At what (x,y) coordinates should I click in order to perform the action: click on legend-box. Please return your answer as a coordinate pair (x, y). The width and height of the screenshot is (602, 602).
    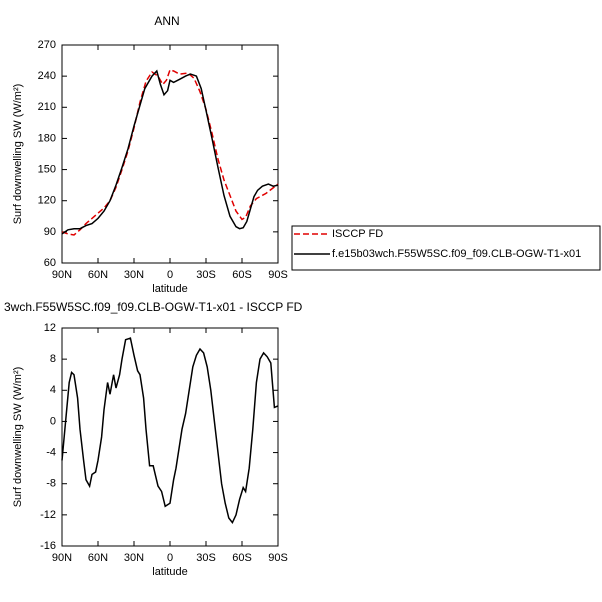
    Looking at the image, I should click on (446, 248).